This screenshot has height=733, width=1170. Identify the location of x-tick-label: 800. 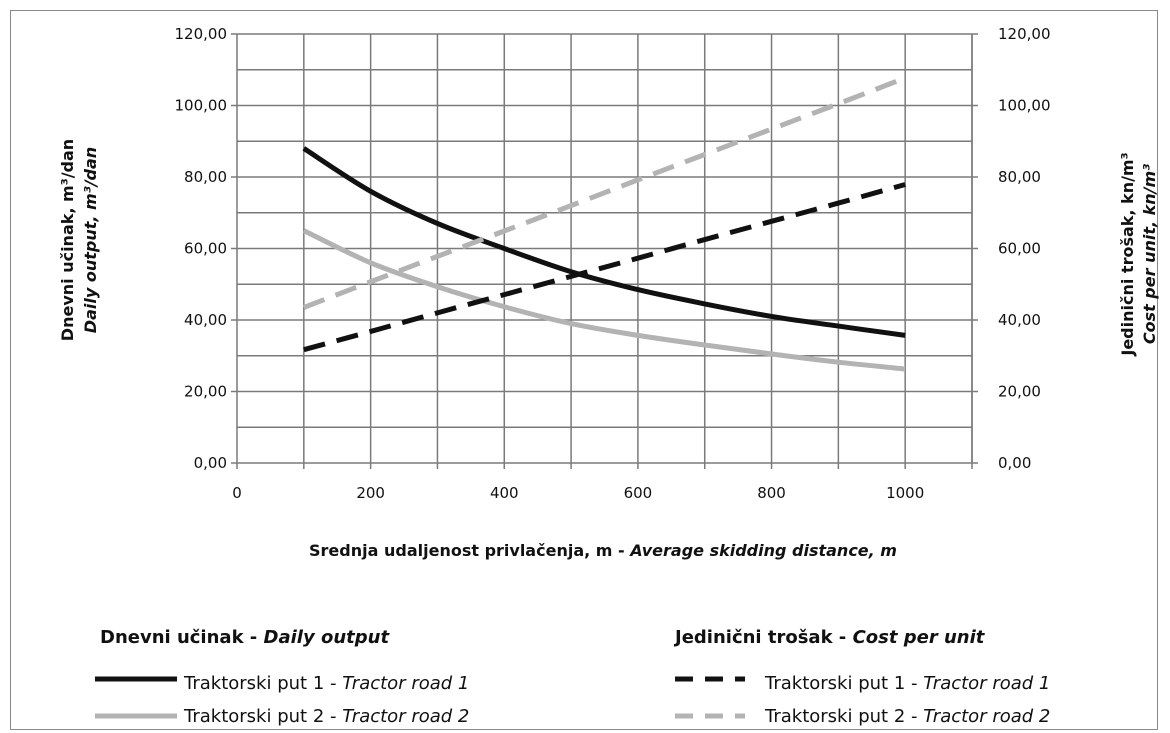
(771, 493).